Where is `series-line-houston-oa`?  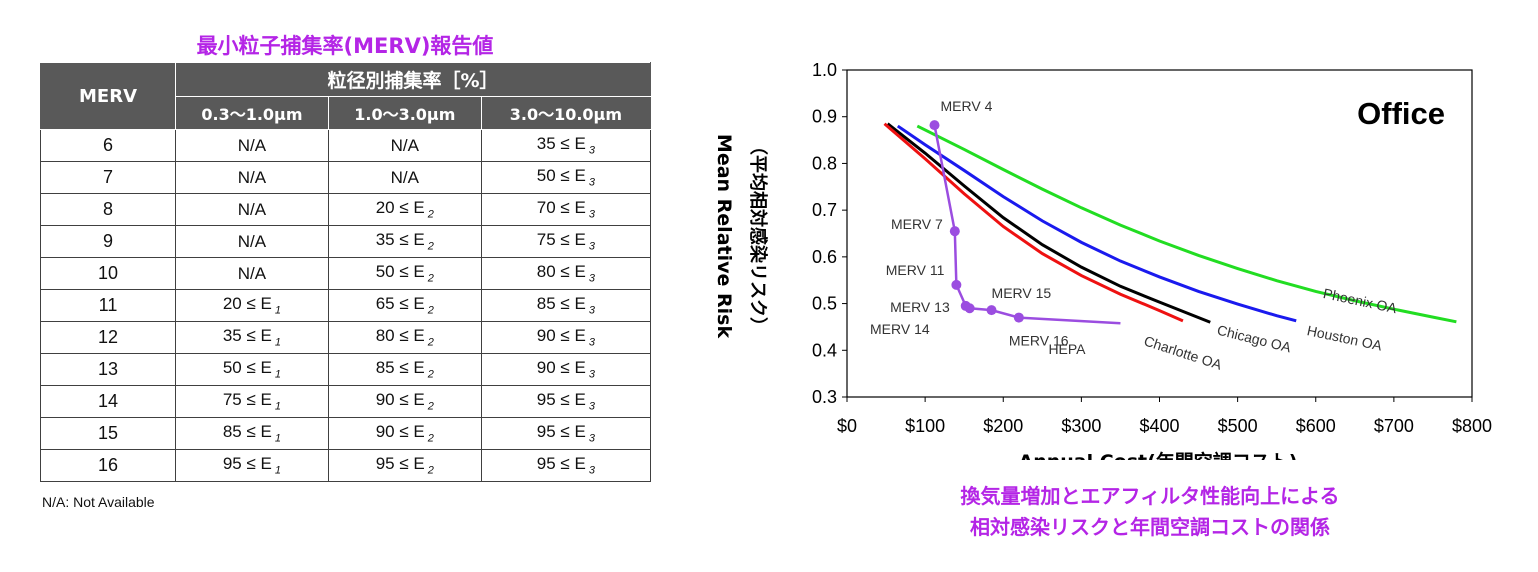
series-line-houston-oa is located at coordinates (1096, 223).